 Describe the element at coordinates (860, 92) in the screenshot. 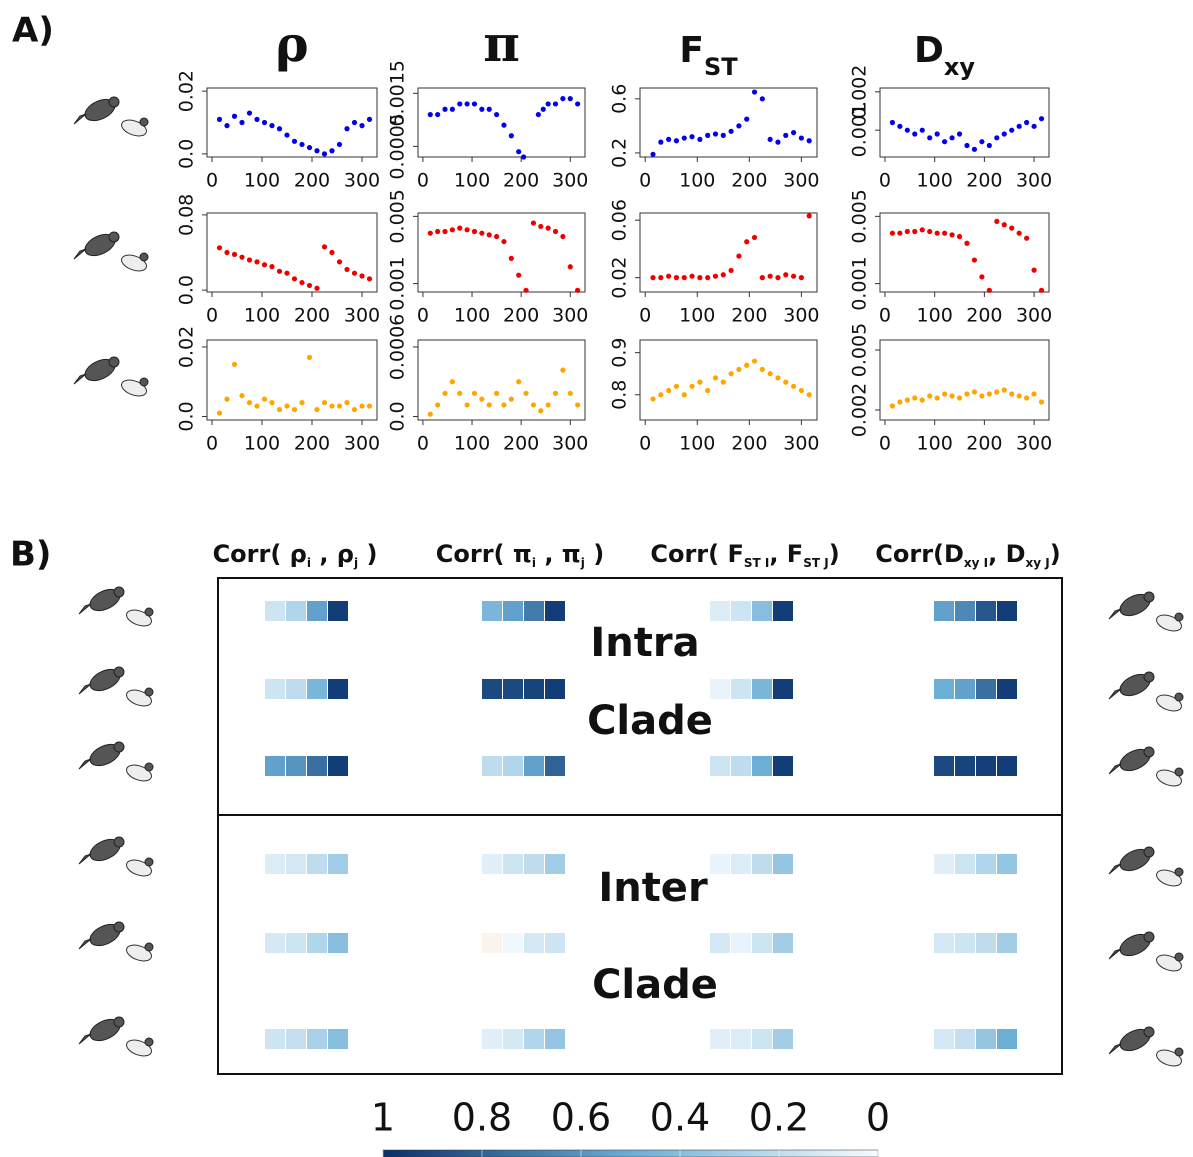

I see `y-tick-label: 0.002` at that location.